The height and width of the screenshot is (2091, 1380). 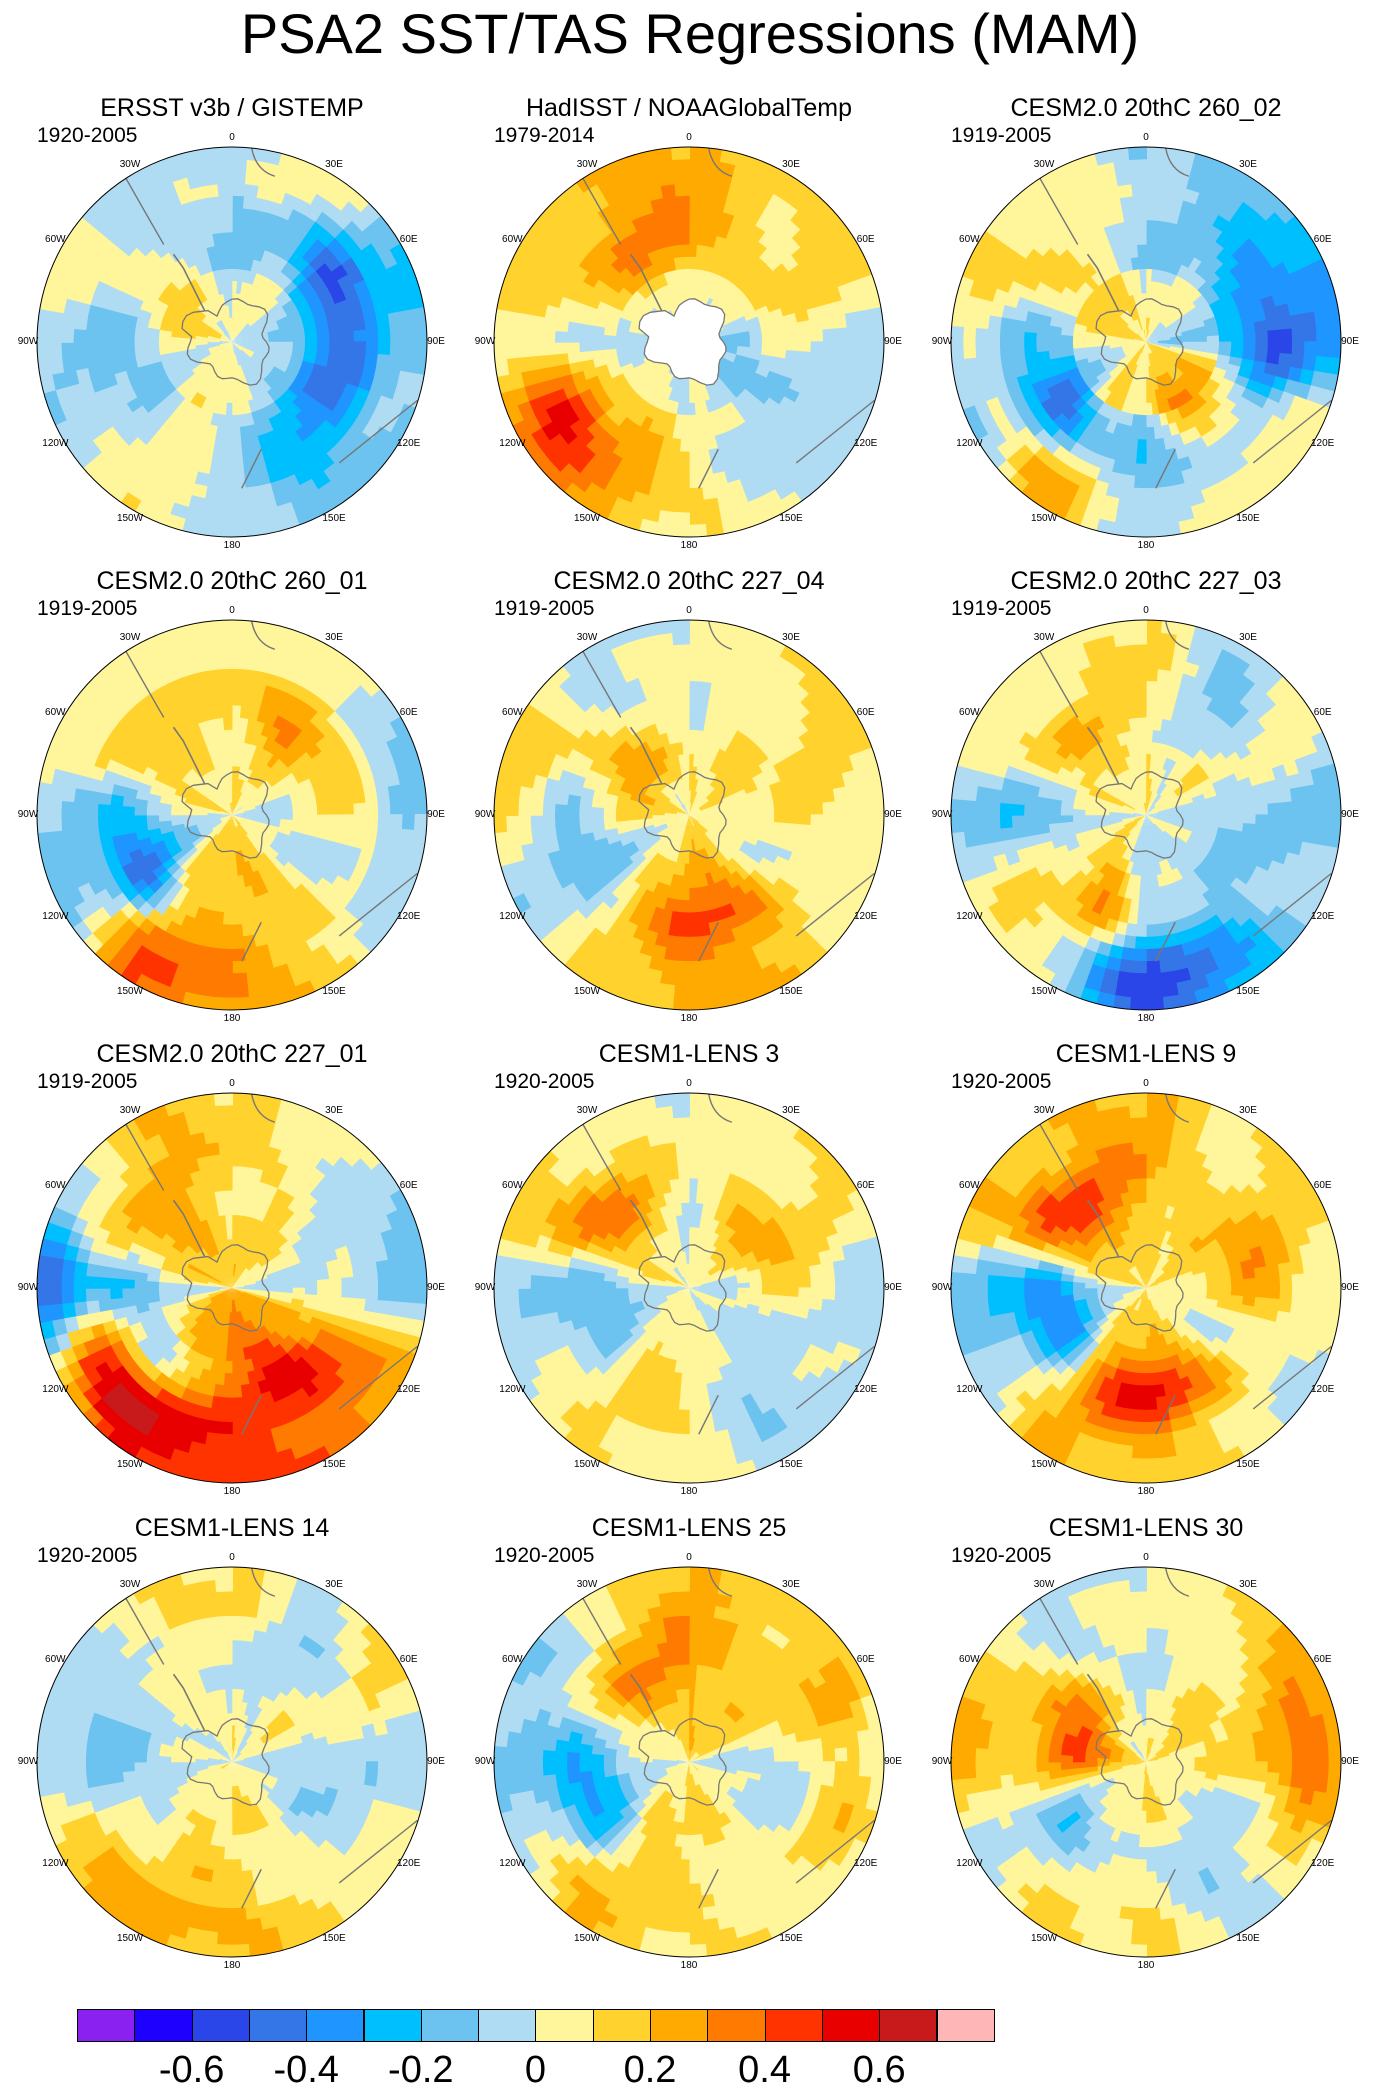 I want to click on panel-title: HadISST / NOAAGlobalTemp, so click(x=689, y=108).